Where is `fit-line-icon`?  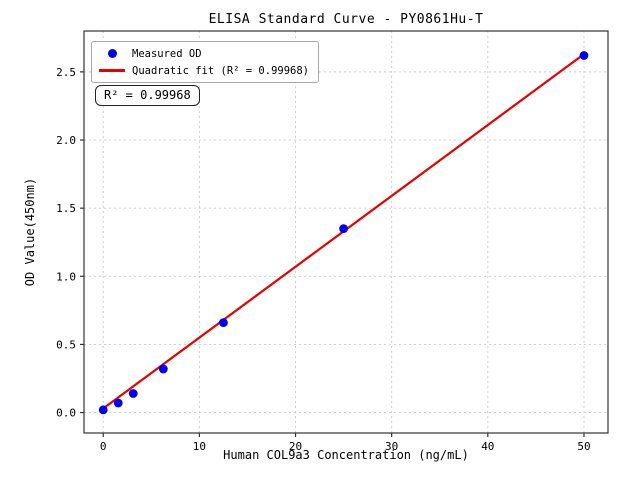
fit-line-icon is located at coordinates (112, 70).